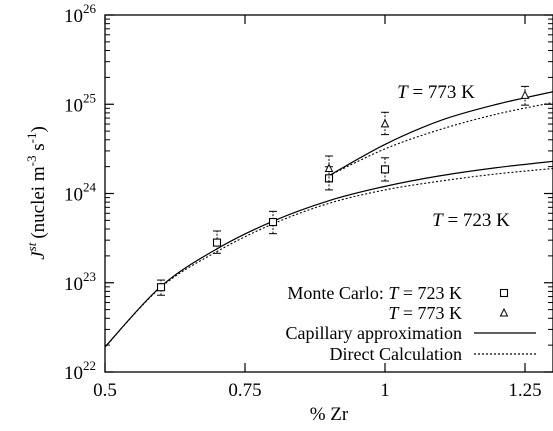 Image resolution: width=553 pixels, height=431 pixels. What do you see at coordinates (105, 390) in the screenshot?
I see `x-tick-label: 0.5` at bounding box center [105, 390].